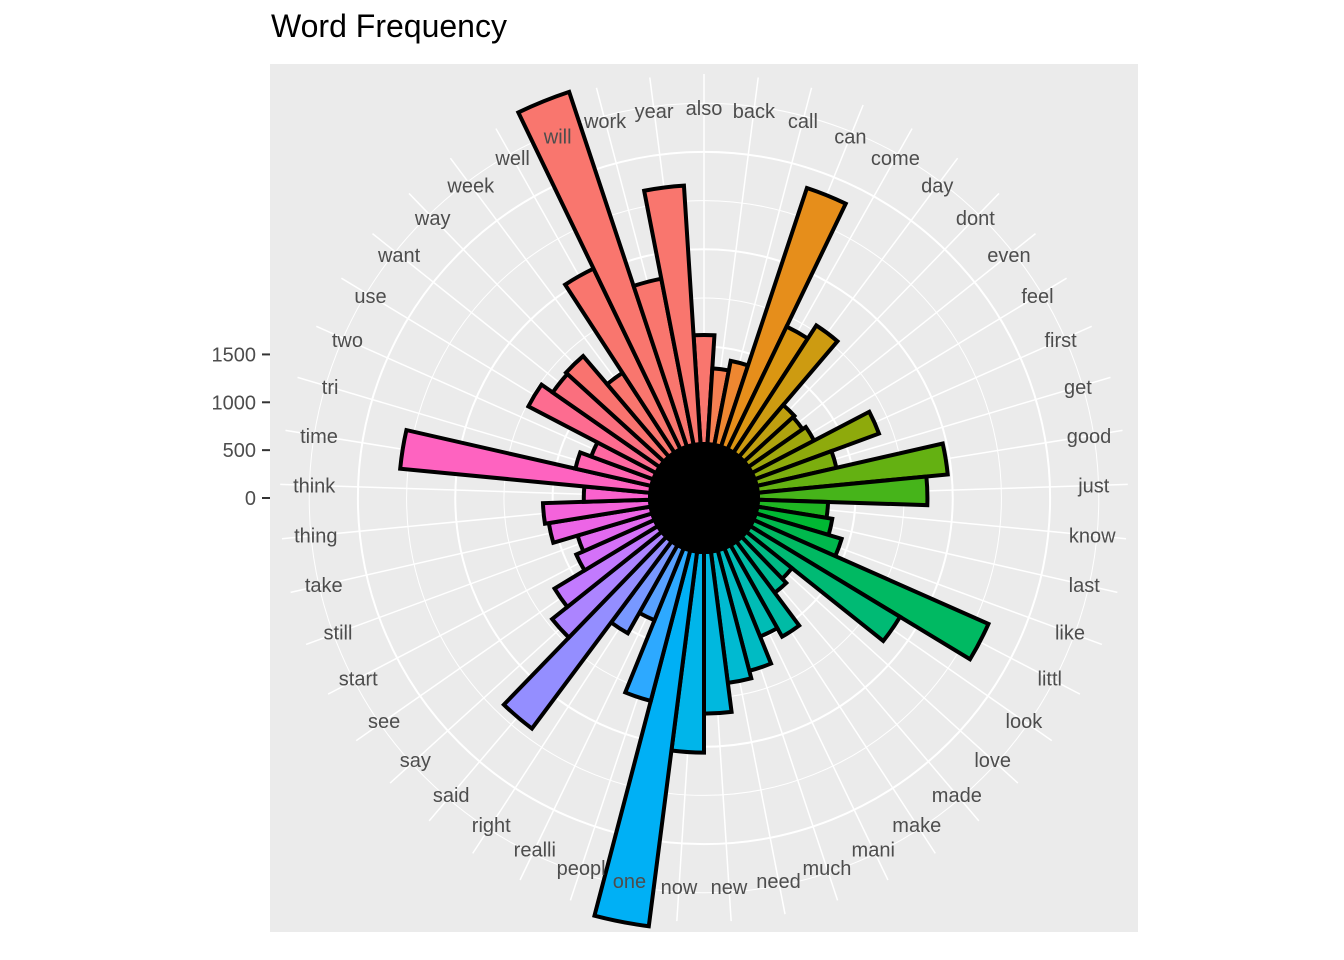 The width and height of the screenshot is (1344, 960). I want to click on category-label-littl: littl, so click(1050, 679).